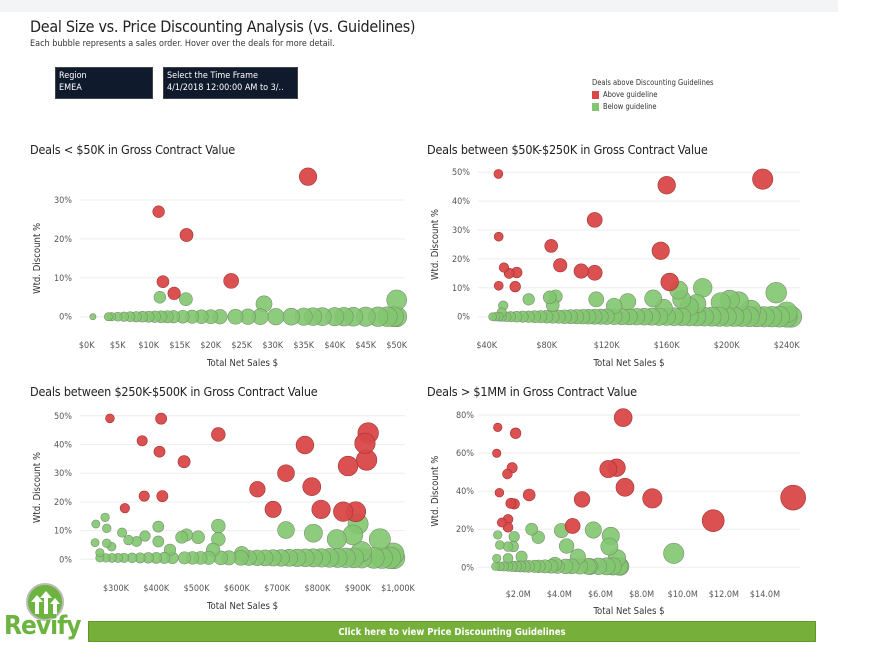 The image size is (869, 656). Describe the element at coordinates (104, 83) in the screenshot. I see `region-filter: Region EMEA` at that location.